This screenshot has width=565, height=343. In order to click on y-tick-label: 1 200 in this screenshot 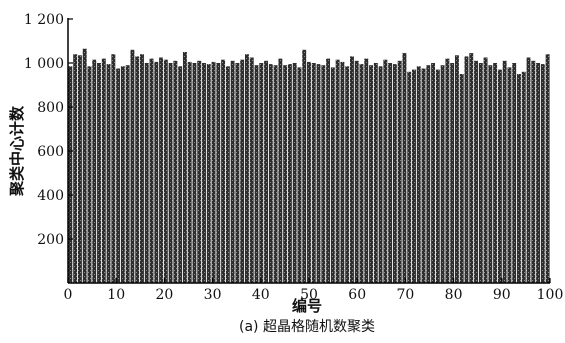, I will do `click(44, 20)`.